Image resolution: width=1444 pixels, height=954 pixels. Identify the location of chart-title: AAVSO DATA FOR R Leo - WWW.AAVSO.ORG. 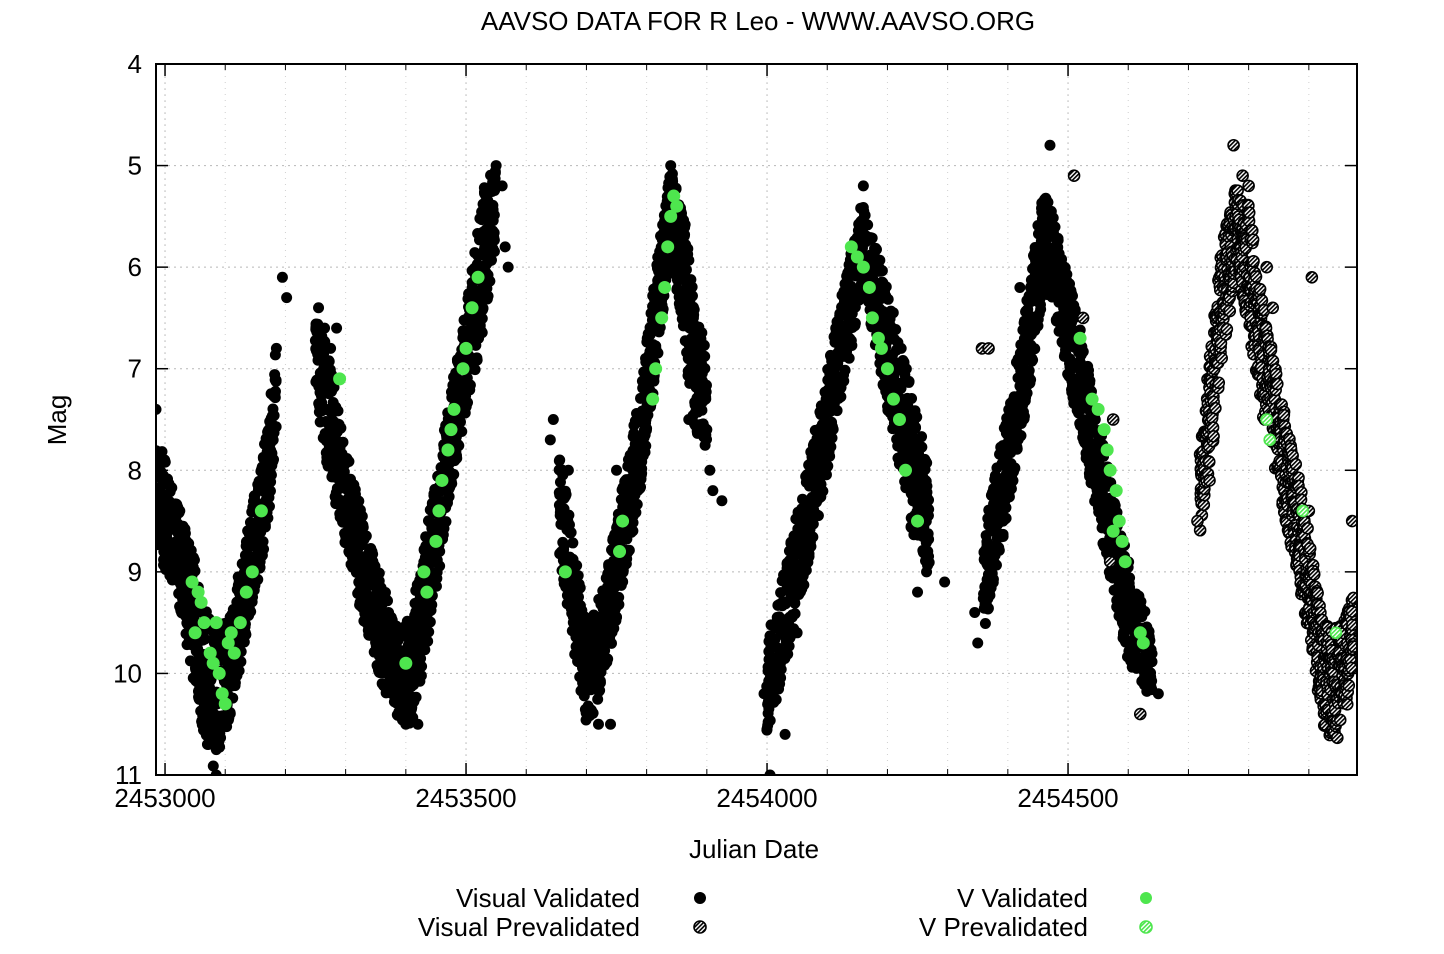
(758, 21).